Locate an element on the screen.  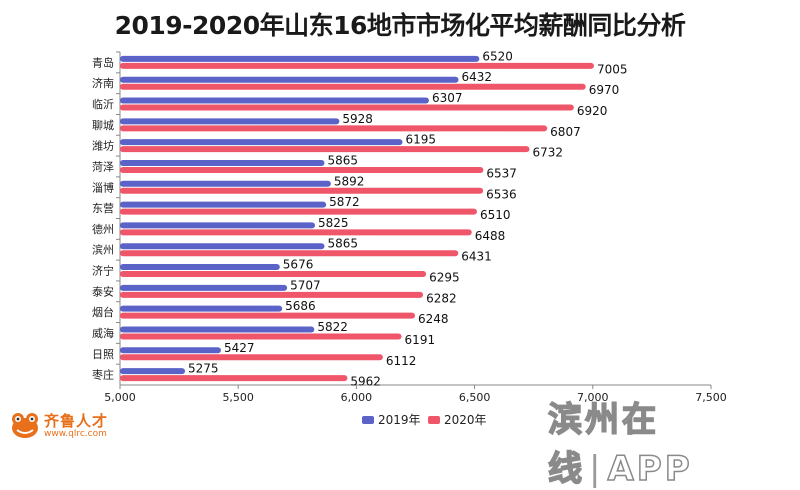
x-tick-label: 6,000 is located at coordinates (357, 397).